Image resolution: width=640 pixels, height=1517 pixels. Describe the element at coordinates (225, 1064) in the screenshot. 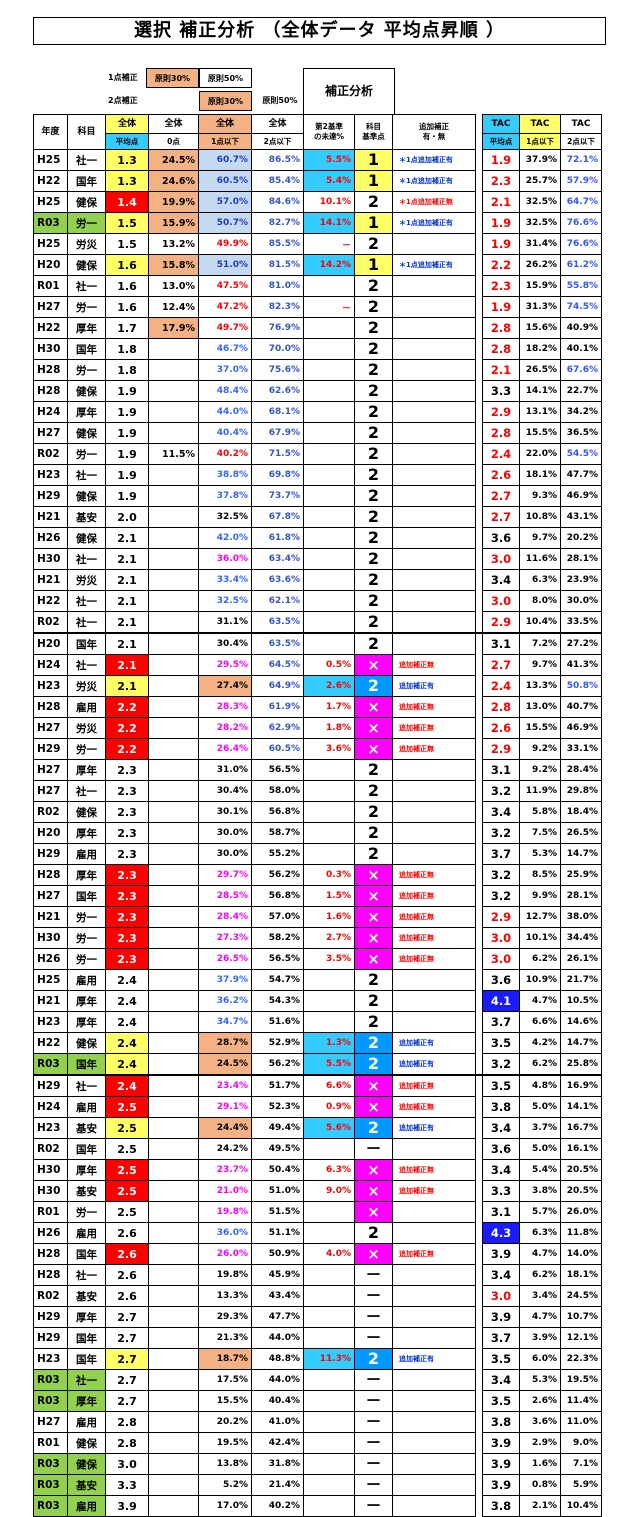

I see `cell-p1: 24.5%` at that location.